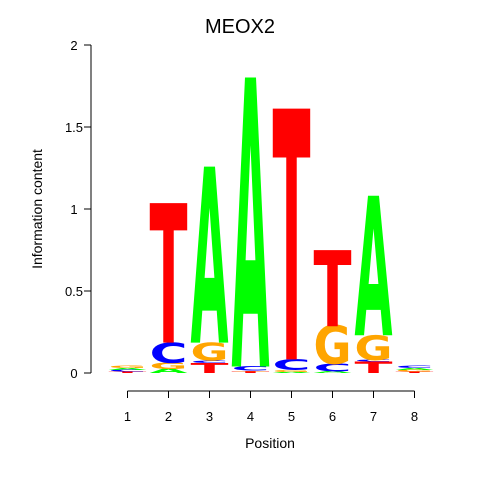 The image size is (480, 480). Describe the element at coordinates (74, 291) in the screenshot. I see `y-tick-label: 0.5` at that location.